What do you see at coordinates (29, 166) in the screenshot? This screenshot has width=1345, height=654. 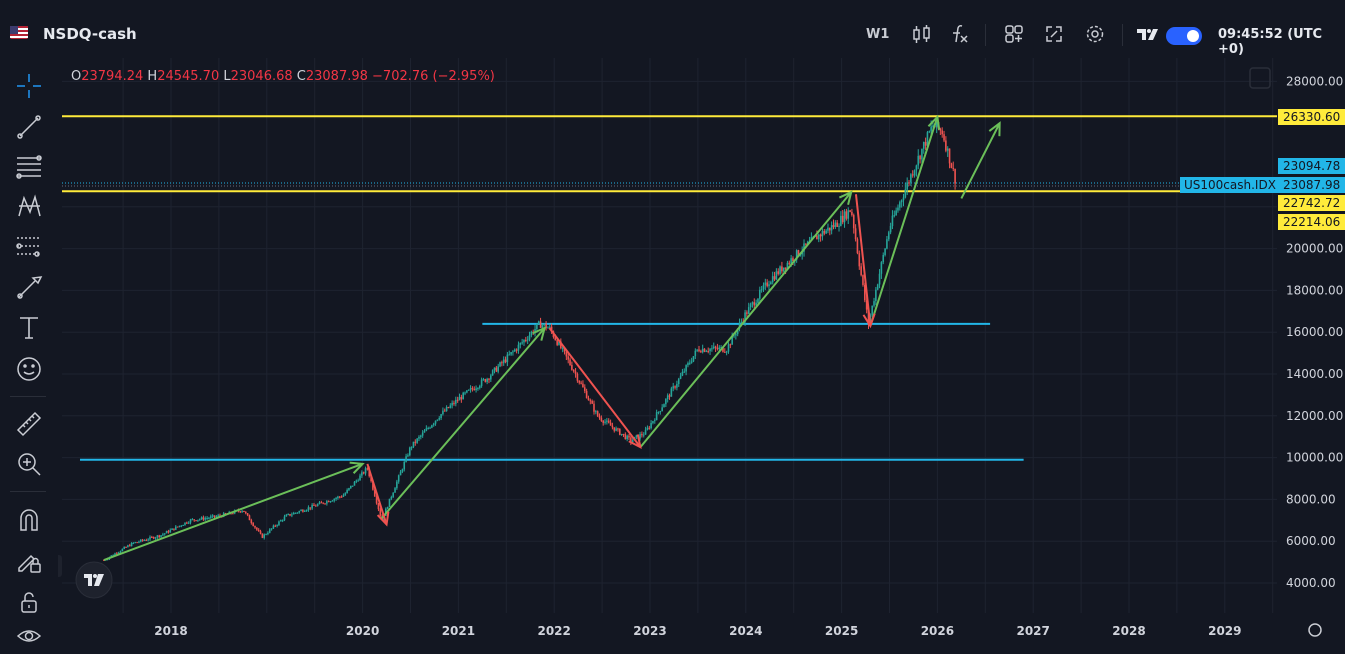 I see `fib-icon` at bounding box center [29, 166].